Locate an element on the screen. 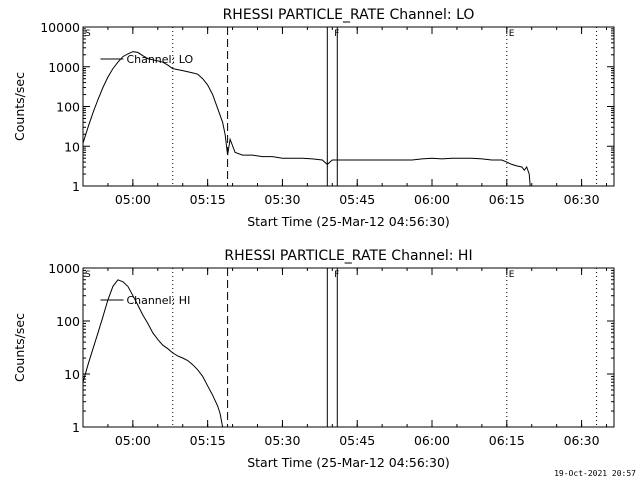 Image resolution: width=640 pixels, height=480 pixels. chart-title: RHESSI PARTICLE_RATE Channel: HI is located at coordinates (348, 256).